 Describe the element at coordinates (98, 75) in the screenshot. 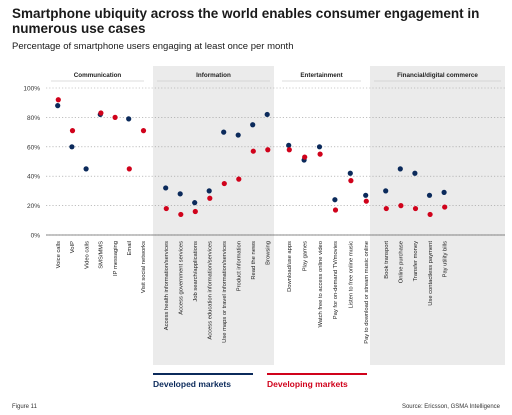

I see `group-header-0: Communication` at that location.